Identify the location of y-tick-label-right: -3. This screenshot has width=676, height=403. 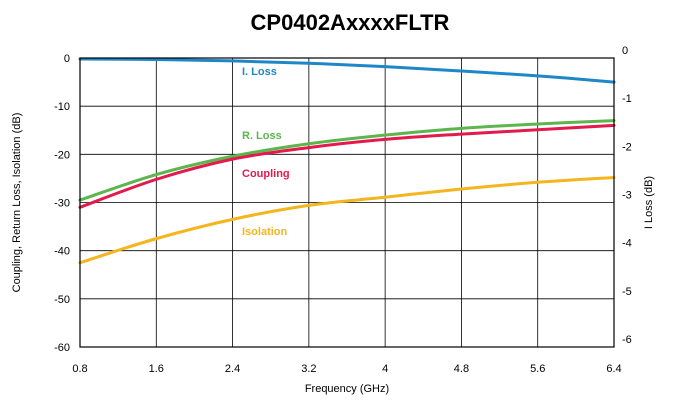
(627, 196).